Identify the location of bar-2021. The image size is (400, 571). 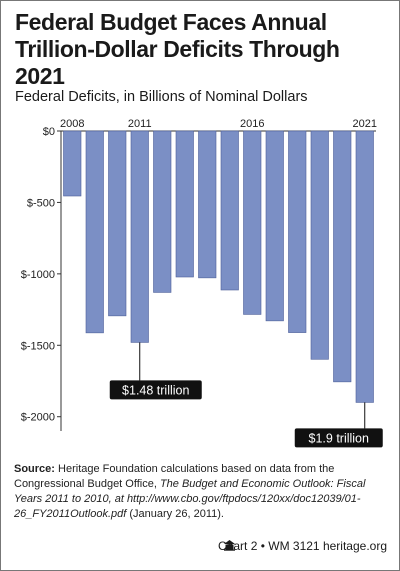
(364, 266).